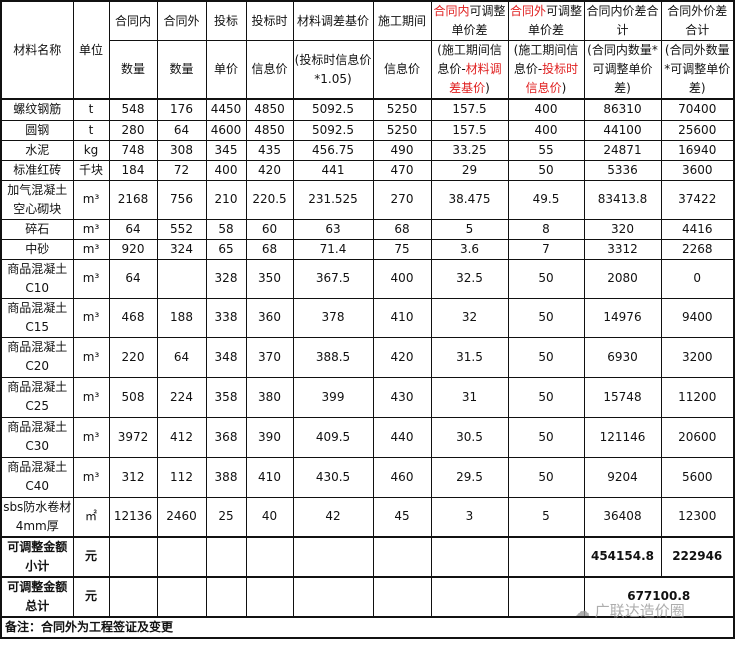 This screenshot has height=645, width=747. Describe the element at coordinates (181, 170) in the screenshot. I see `value-cell: 72` at that location.